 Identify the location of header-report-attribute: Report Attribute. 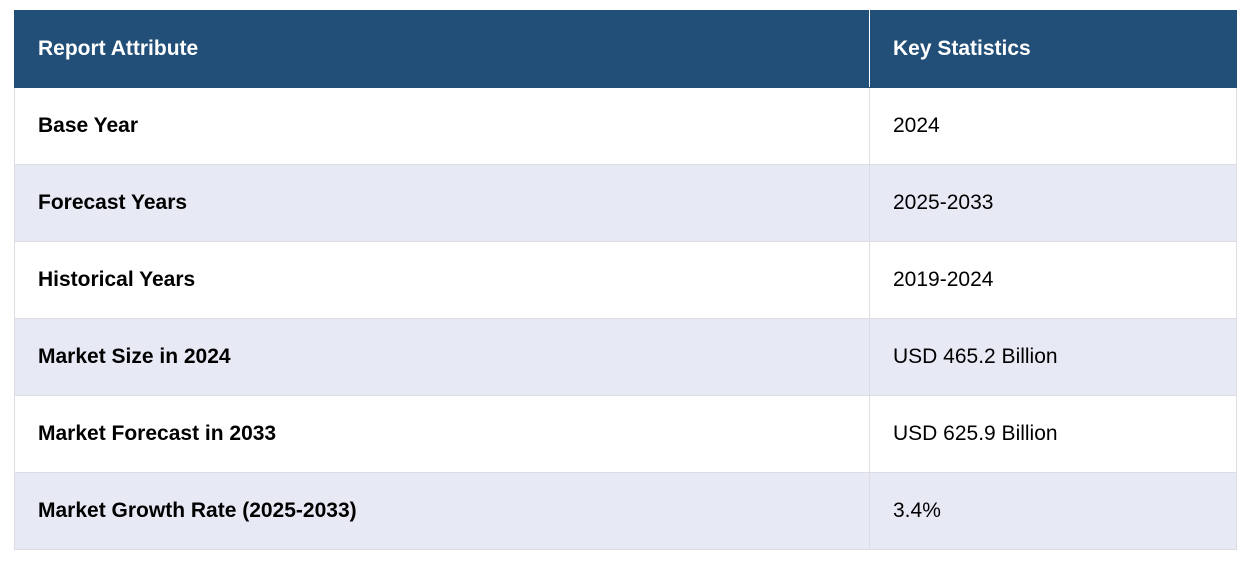
(442, 49).